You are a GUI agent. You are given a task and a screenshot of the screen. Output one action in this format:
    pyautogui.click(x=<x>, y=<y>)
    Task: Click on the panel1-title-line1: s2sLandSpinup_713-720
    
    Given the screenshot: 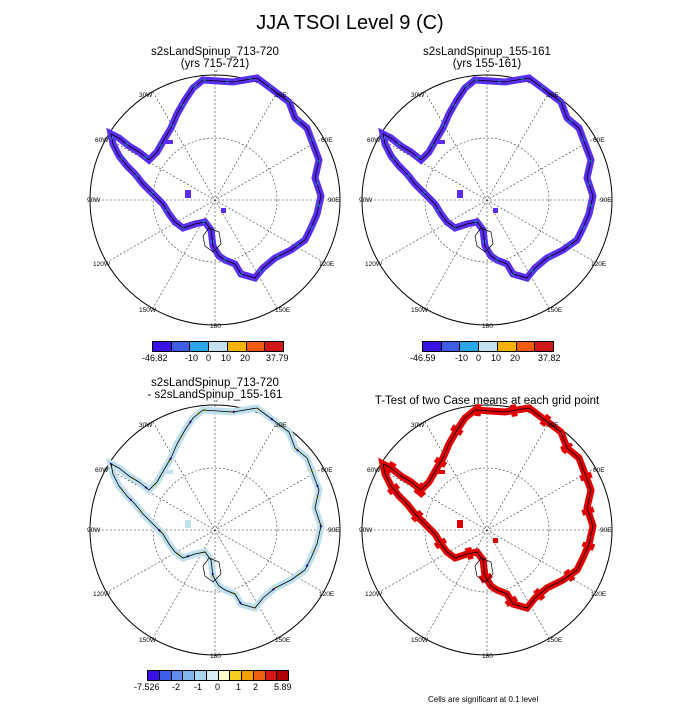 What is the action you would take?
    pyautogui.click(x=215, y=52)
    